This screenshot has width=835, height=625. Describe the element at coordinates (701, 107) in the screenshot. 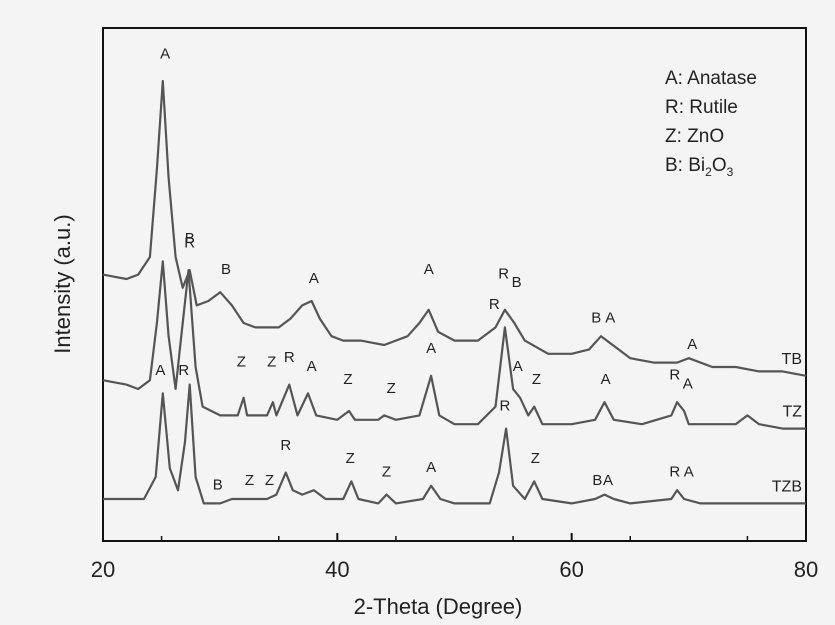

I see `legend-entry: R: Rutile` at that location.